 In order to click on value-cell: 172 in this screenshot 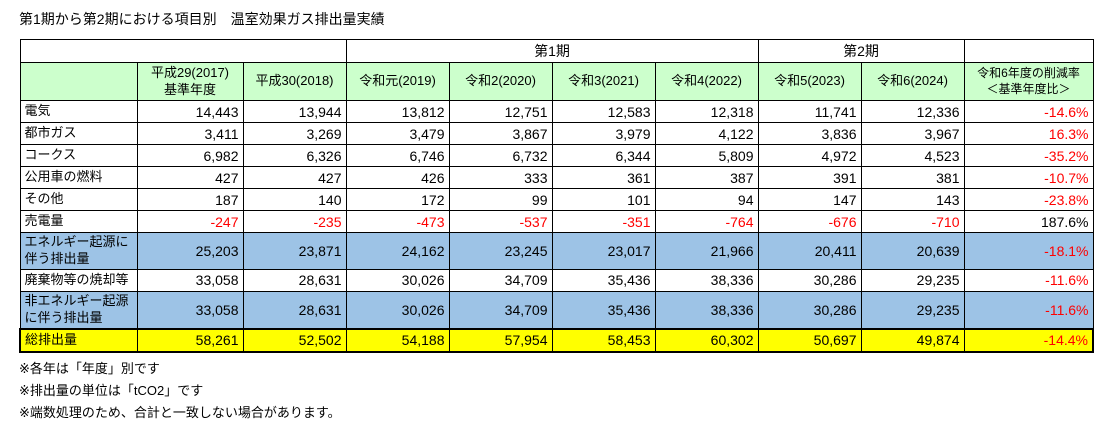, I will do `click(397, 199)`.